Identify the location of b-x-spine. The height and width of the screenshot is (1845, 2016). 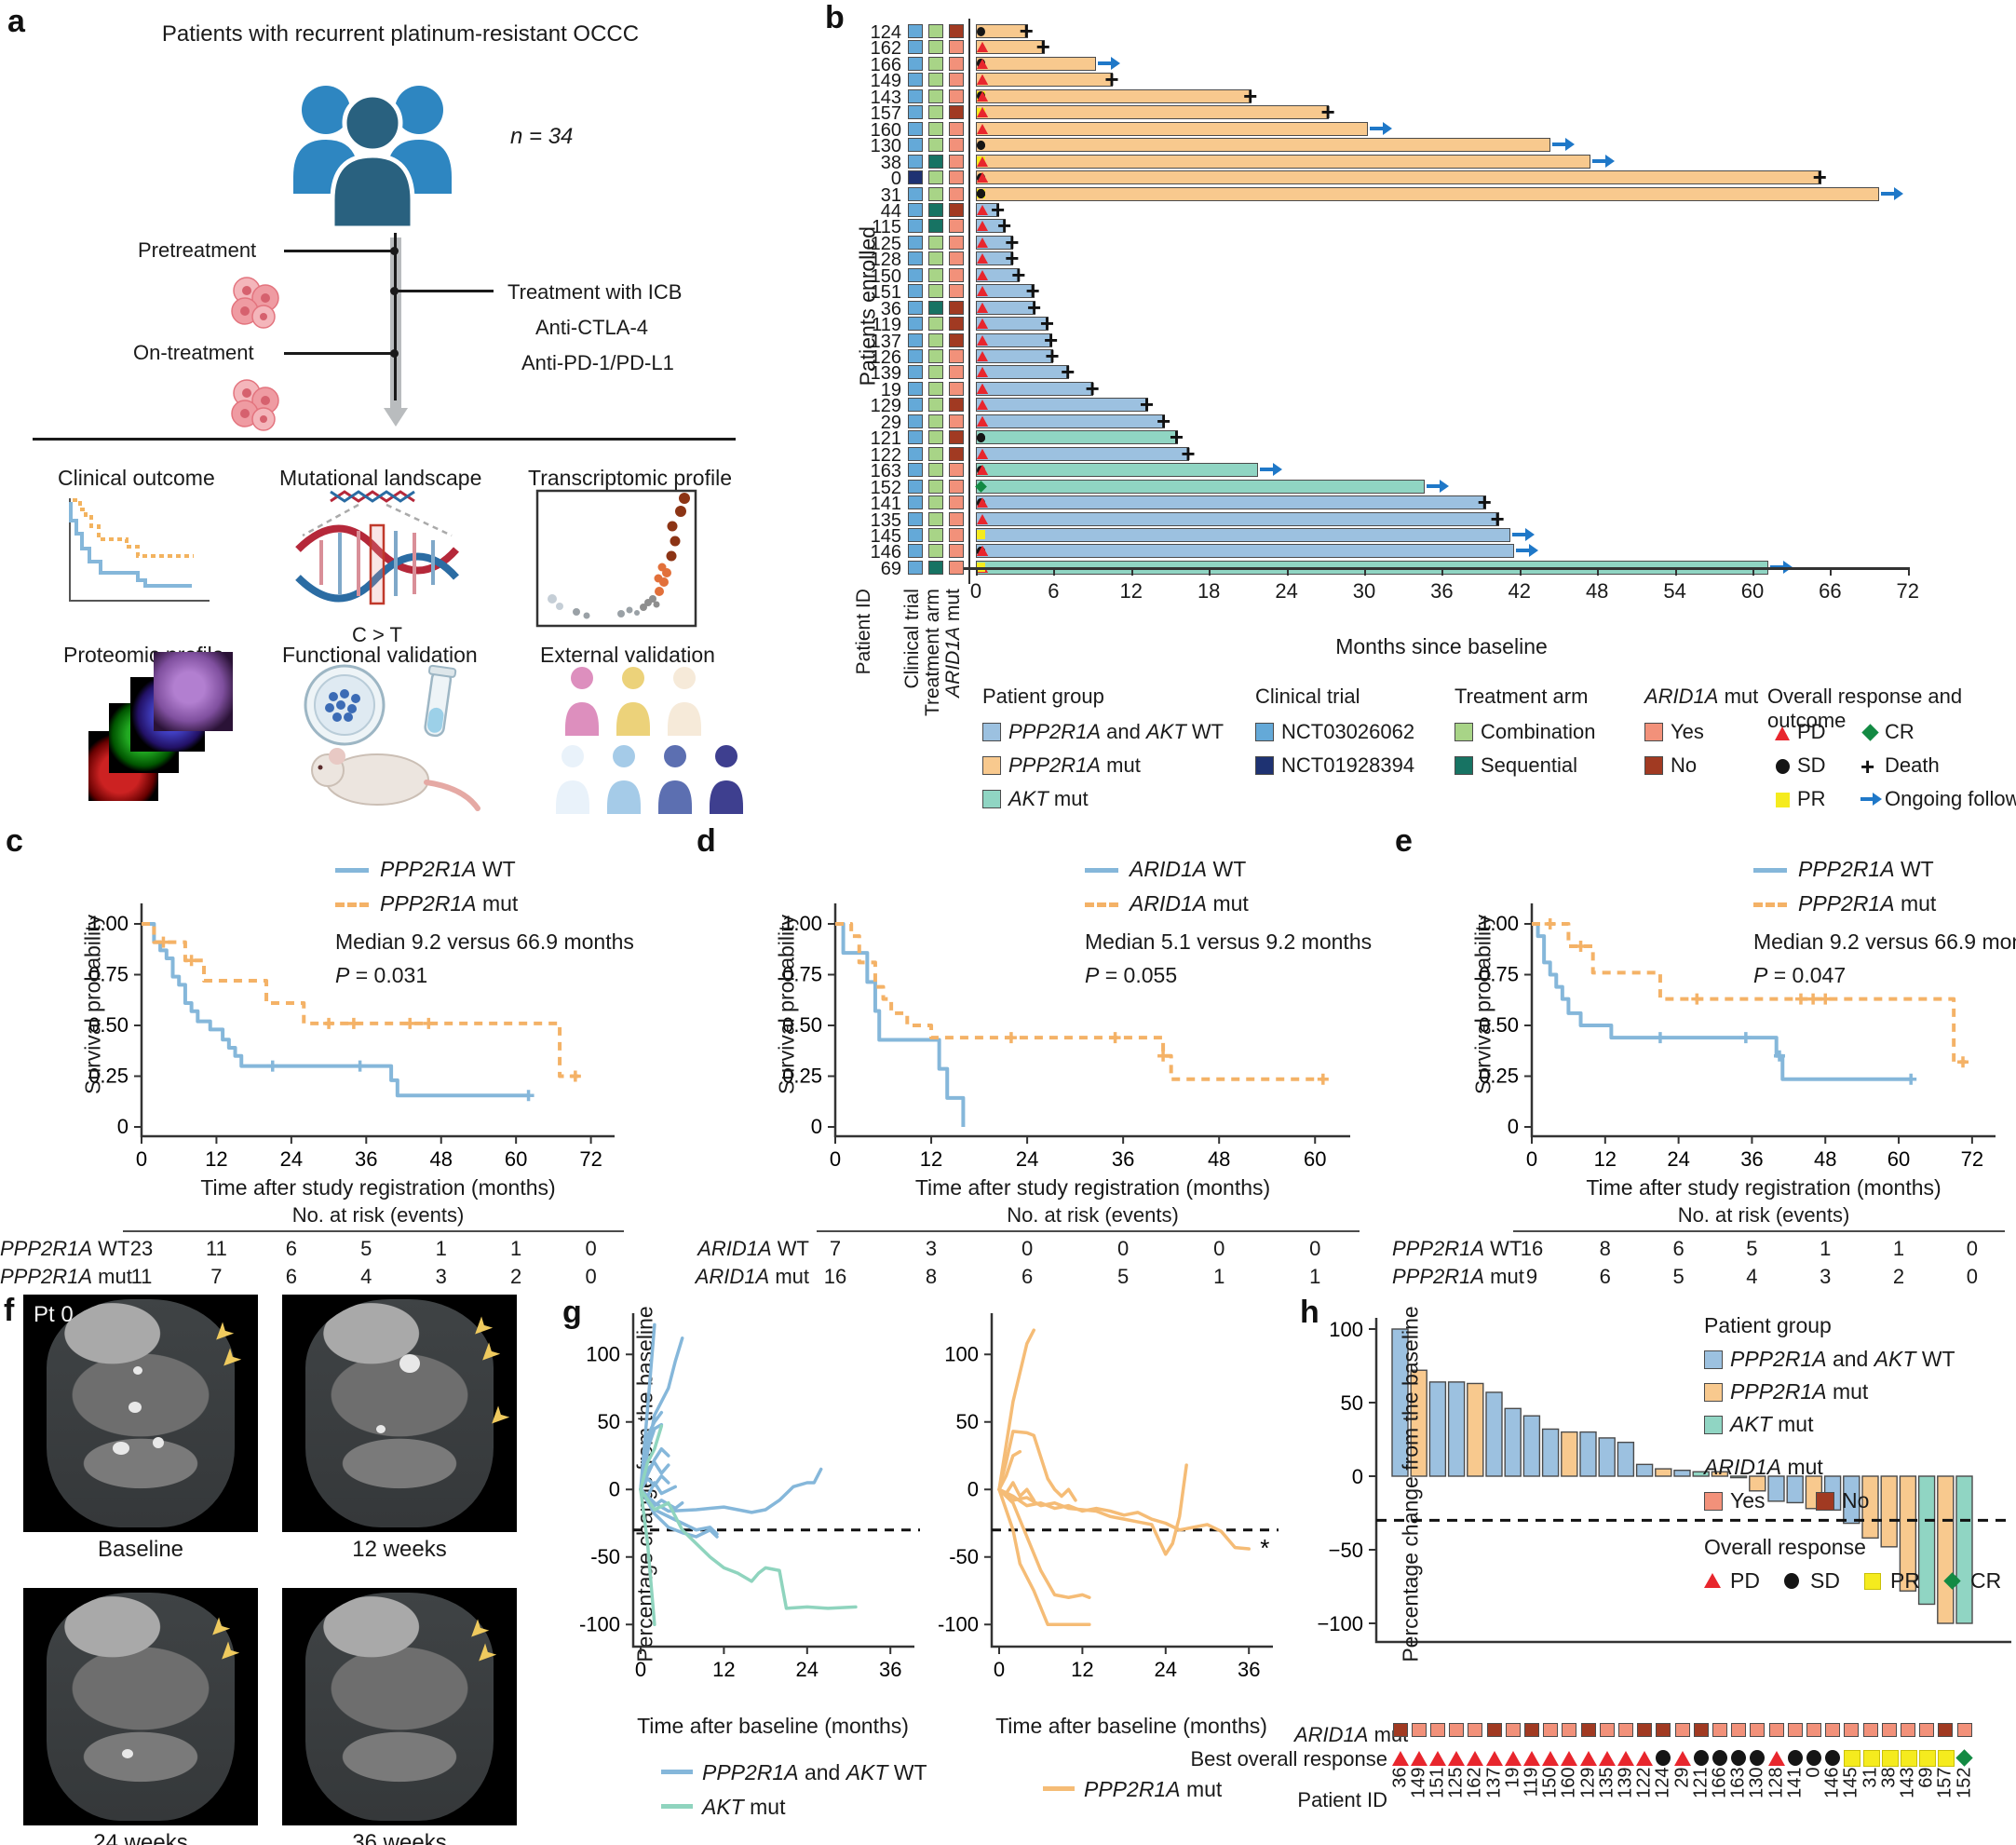
(1436, 569).